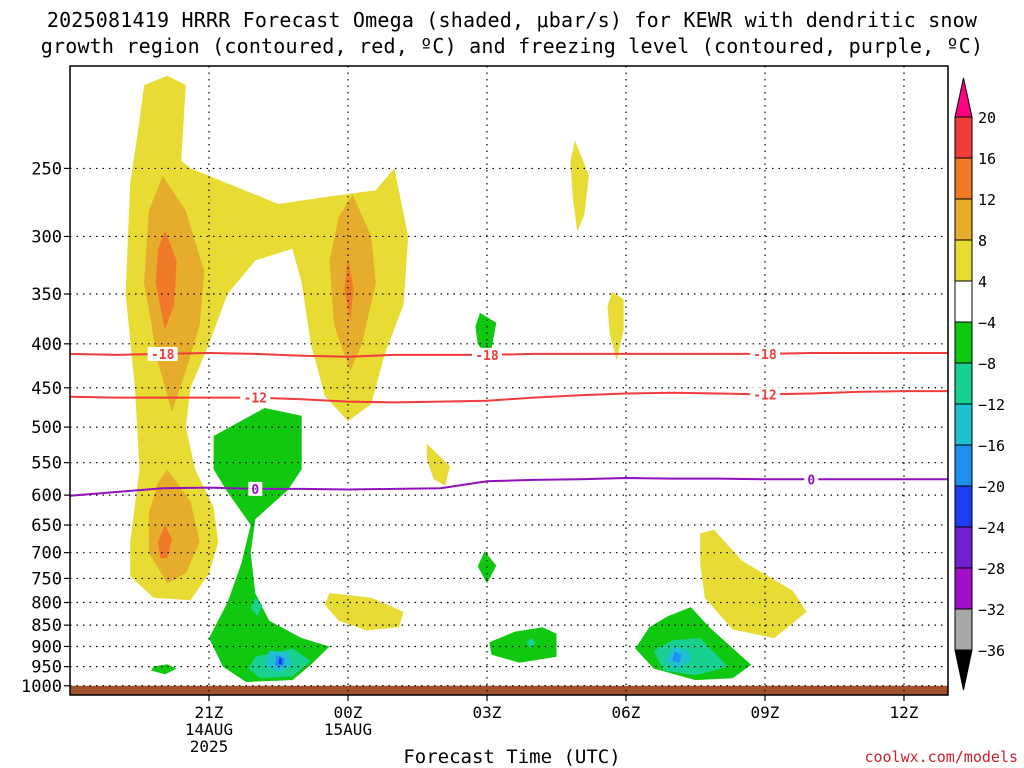  What do you see at coordinates (46, 554) in the screenshot?
I see `y-tick-label-700: 700` at bounding box center [46, 554].